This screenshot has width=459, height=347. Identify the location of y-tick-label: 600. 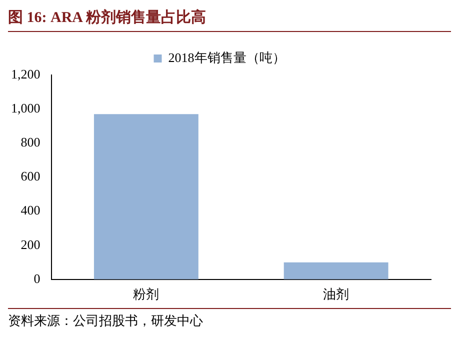
(30, 176).